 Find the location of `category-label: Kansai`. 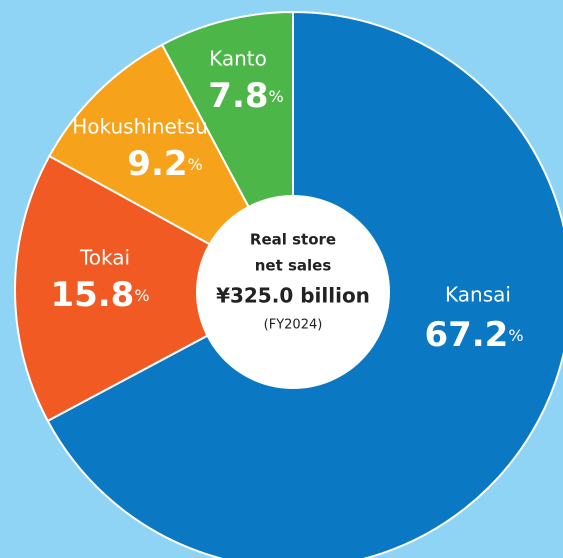

category-label: Kansai is located at coordinates (478, 295).